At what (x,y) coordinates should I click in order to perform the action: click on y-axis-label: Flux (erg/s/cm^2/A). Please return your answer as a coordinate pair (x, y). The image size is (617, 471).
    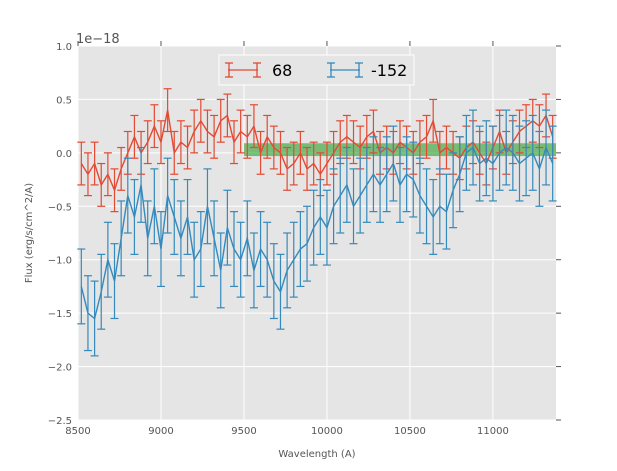
    Looking at the image, I should click on (29, 233).